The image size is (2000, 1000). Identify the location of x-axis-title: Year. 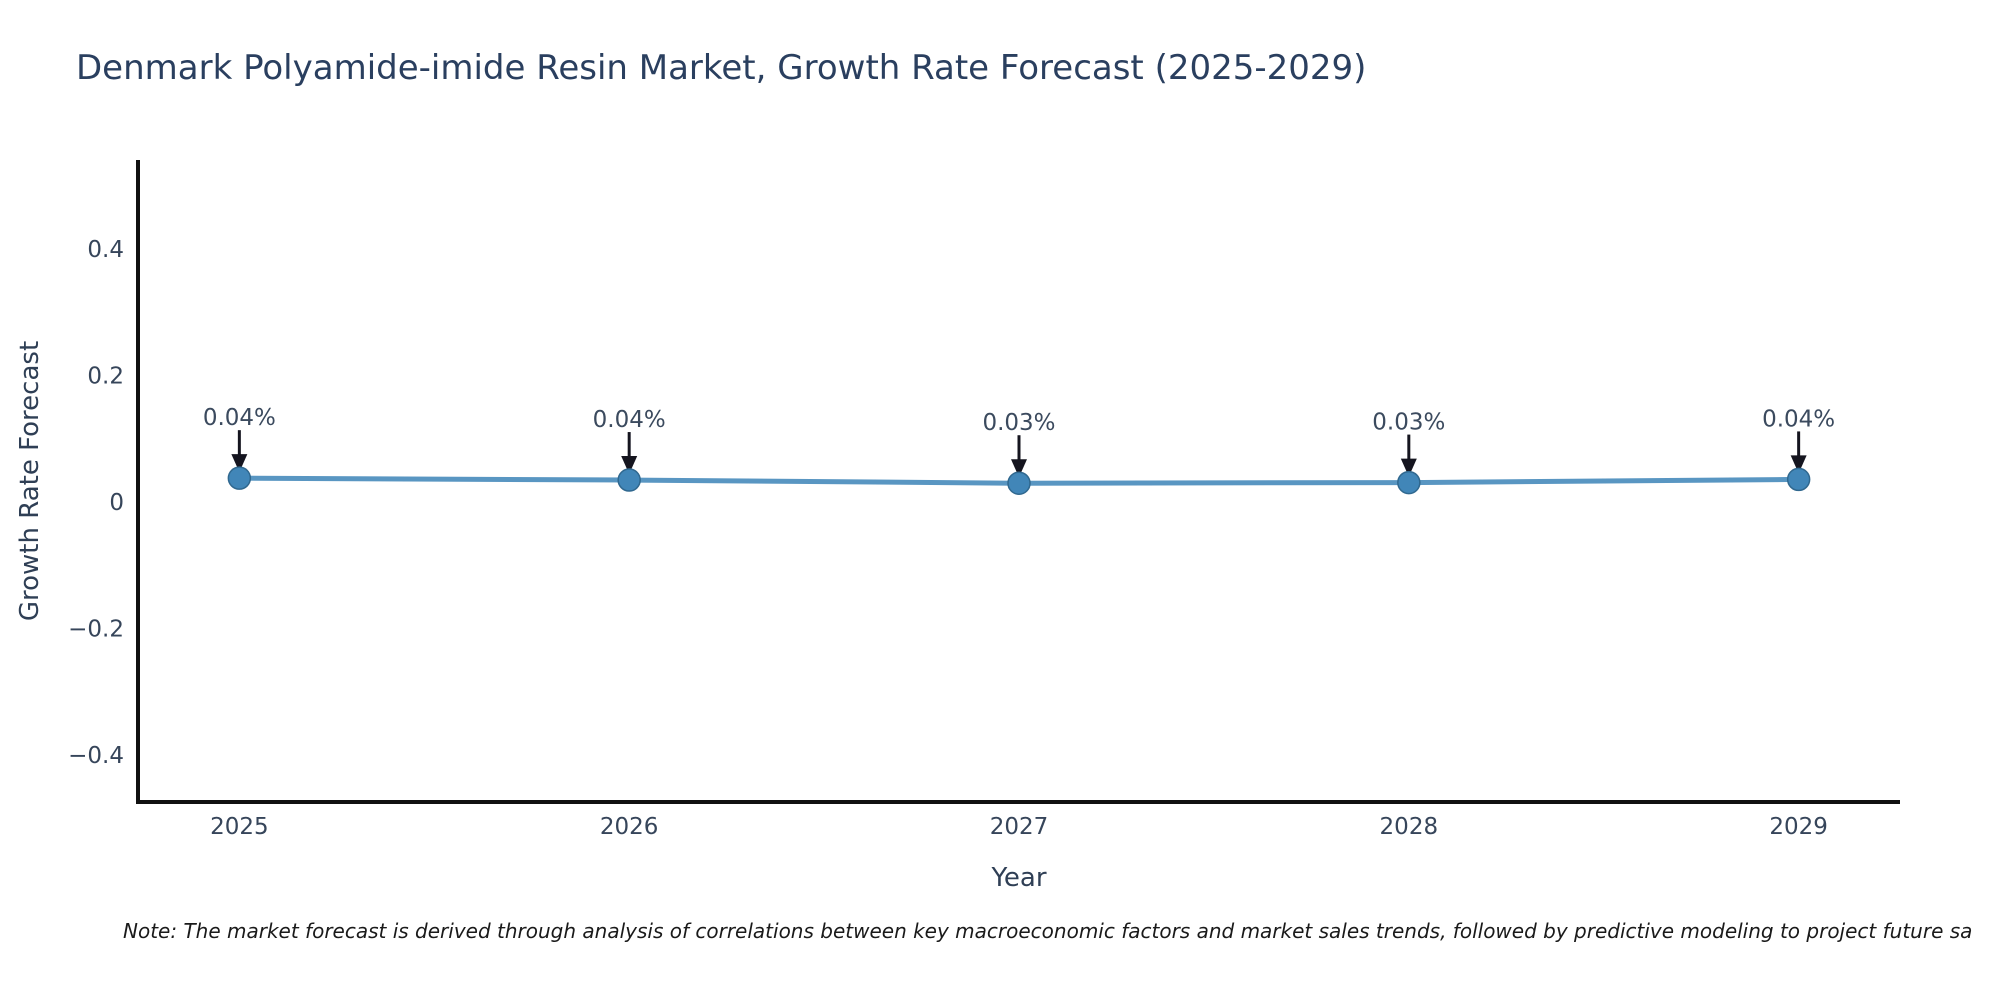
(1018, 878).